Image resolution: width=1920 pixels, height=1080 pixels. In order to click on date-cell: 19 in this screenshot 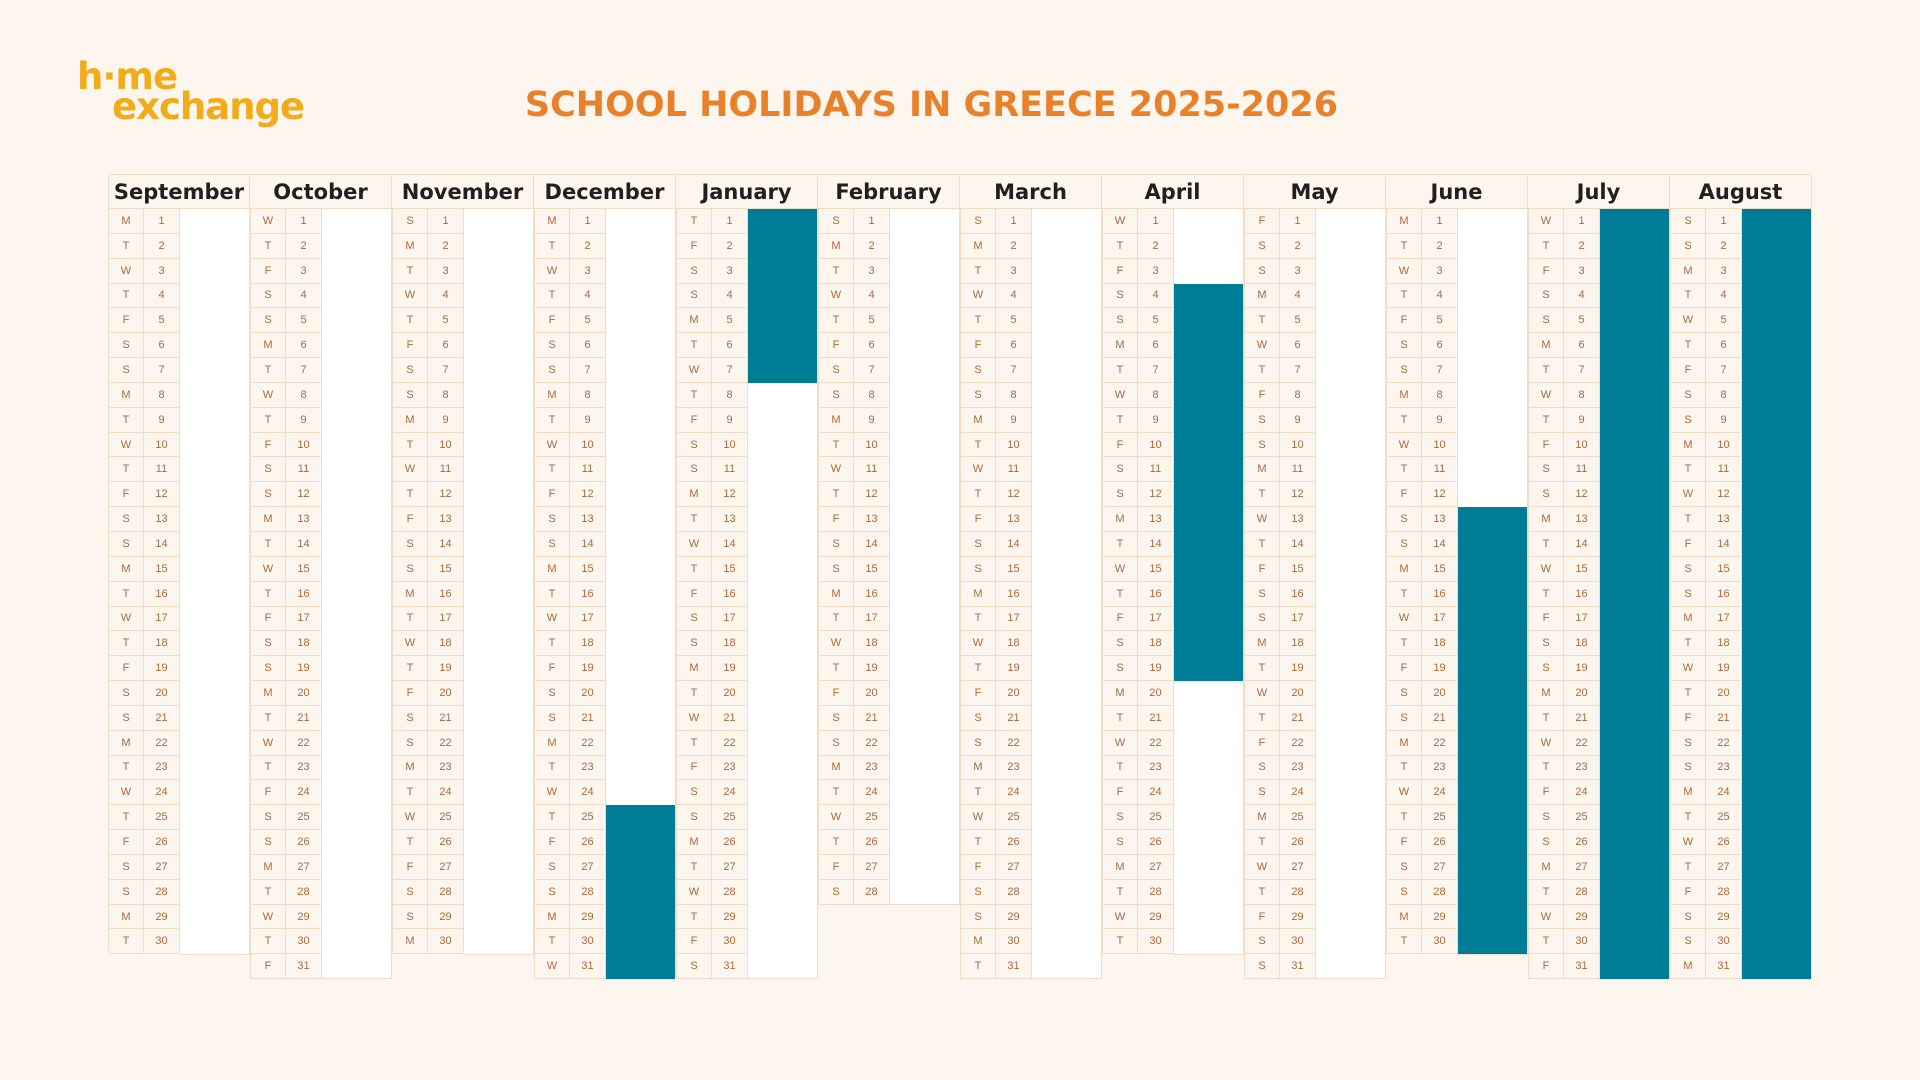, I will do `click(588, 669)`.